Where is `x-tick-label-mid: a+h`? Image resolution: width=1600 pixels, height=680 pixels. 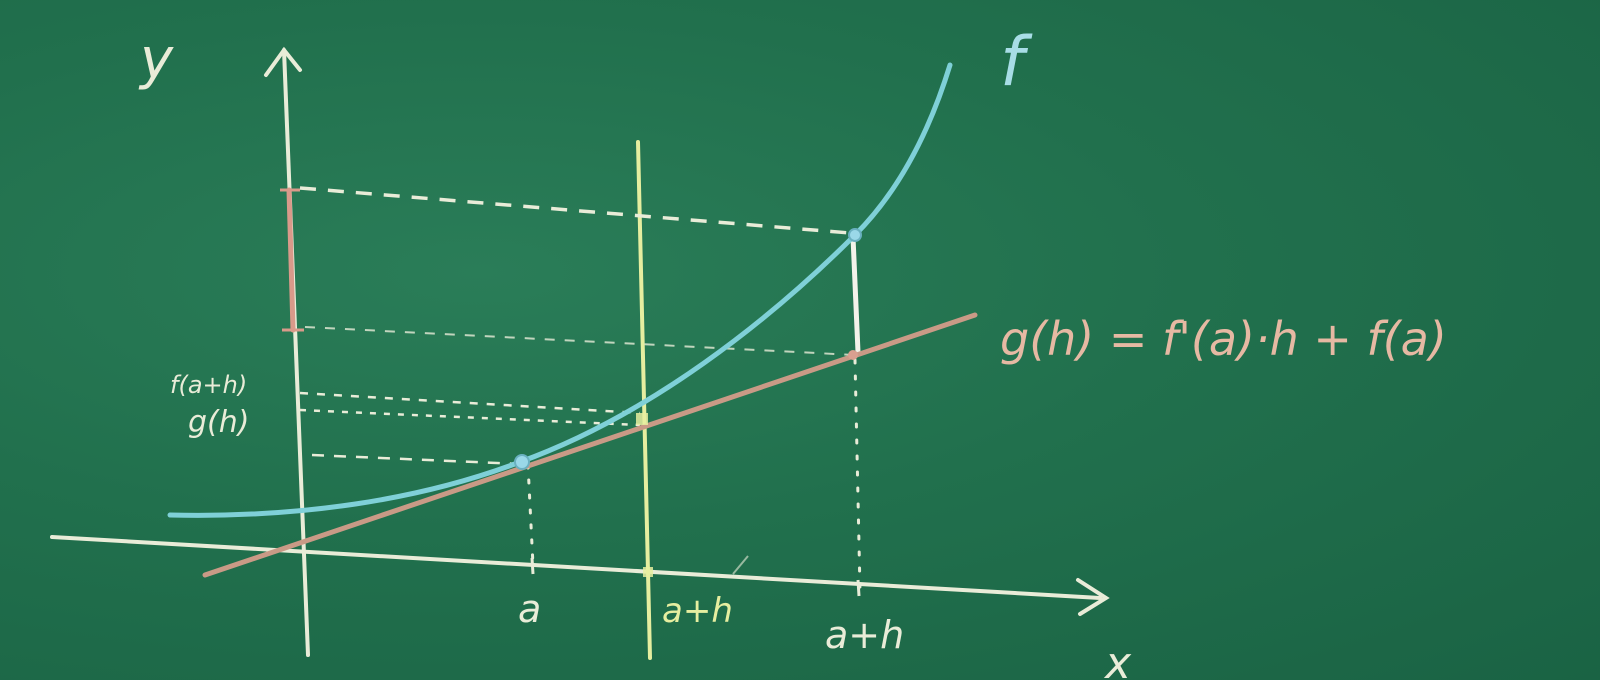 x-tick-label-mid: a+h is located at coordinates (697, 611).